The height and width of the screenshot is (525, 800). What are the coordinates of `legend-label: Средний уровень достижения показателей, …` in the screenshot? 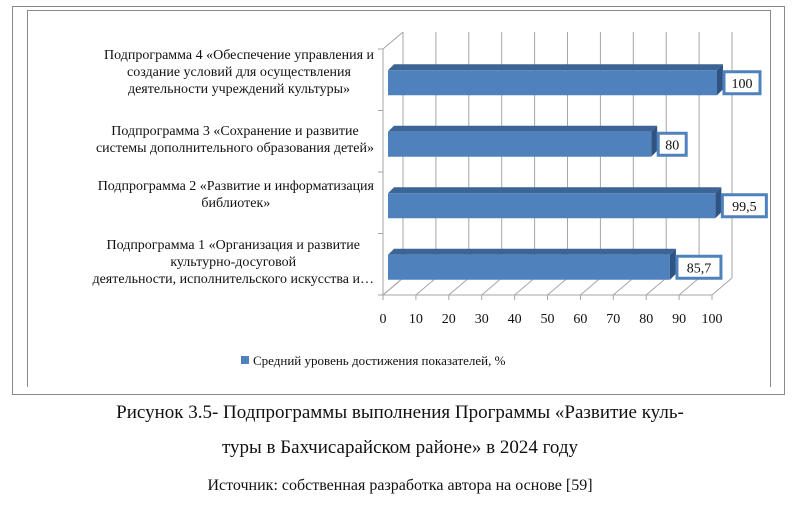 It's located at (379, 360).